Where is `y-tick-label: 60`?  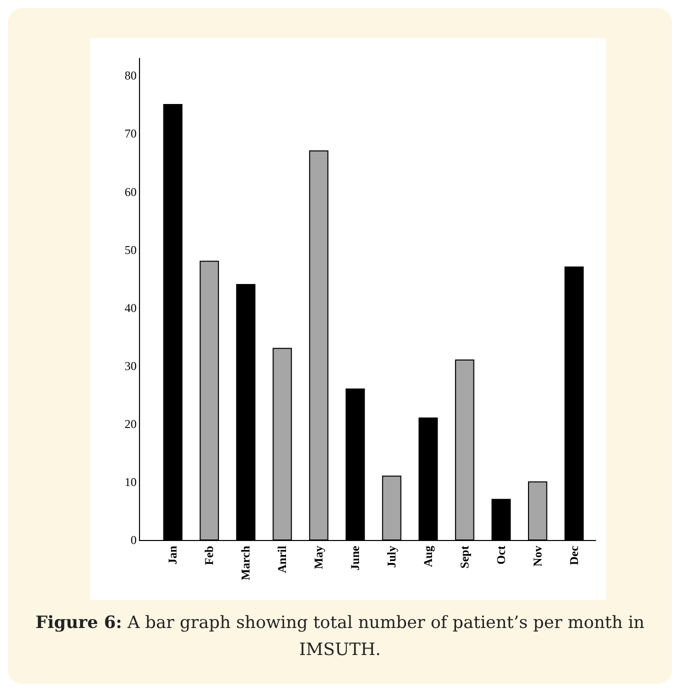 y-tick-label: 60 is located at coordinates (130, 191).